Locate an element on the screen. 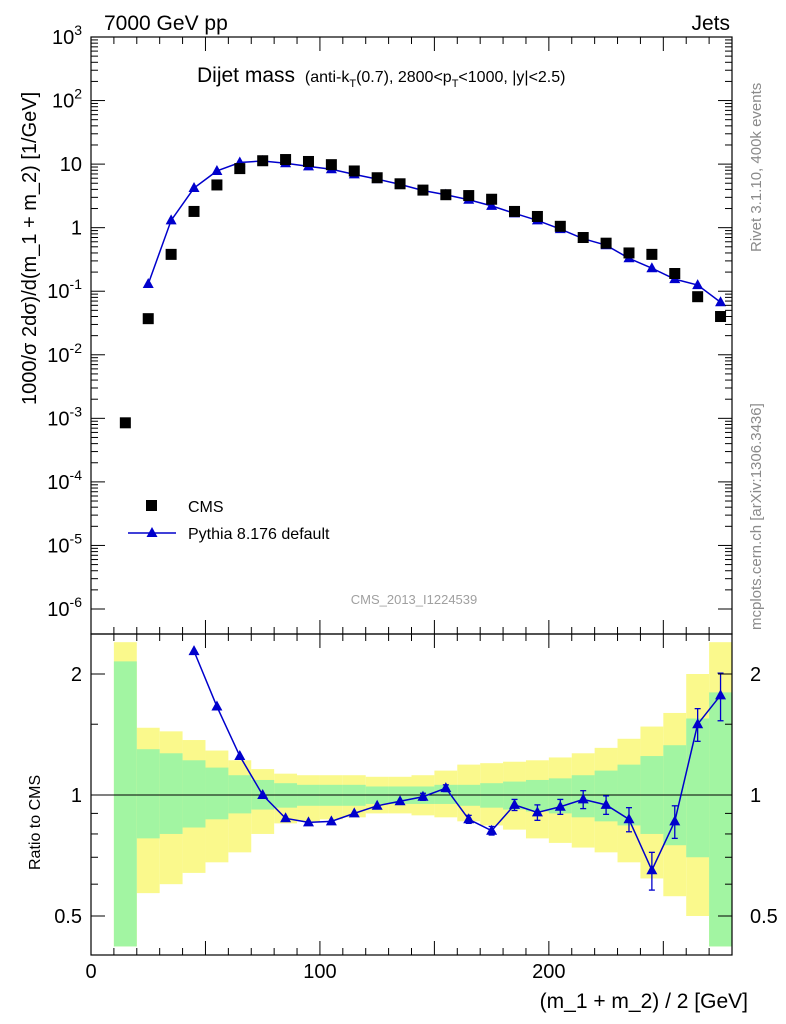  ratio-y-axis-label: Ratio to CMS is located at coordinates (35, 822).